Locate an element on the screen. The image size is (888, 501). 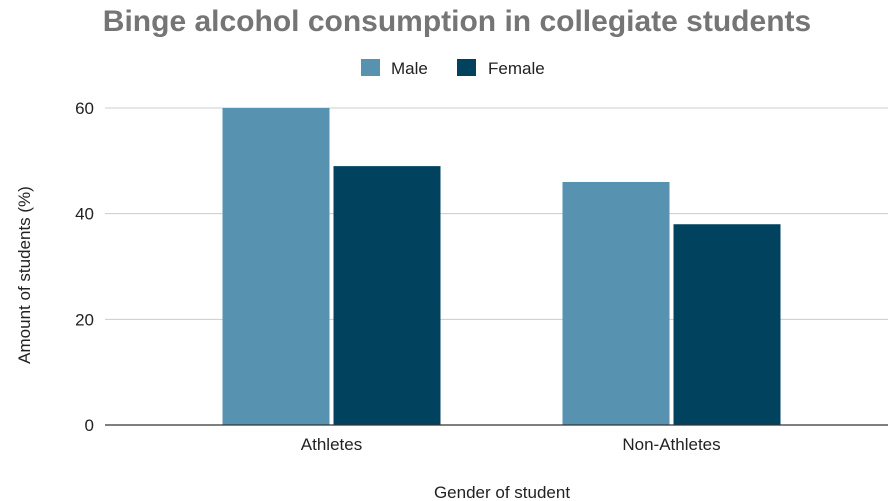
y-tick-label: 0 is located at coordinates (89, 425).